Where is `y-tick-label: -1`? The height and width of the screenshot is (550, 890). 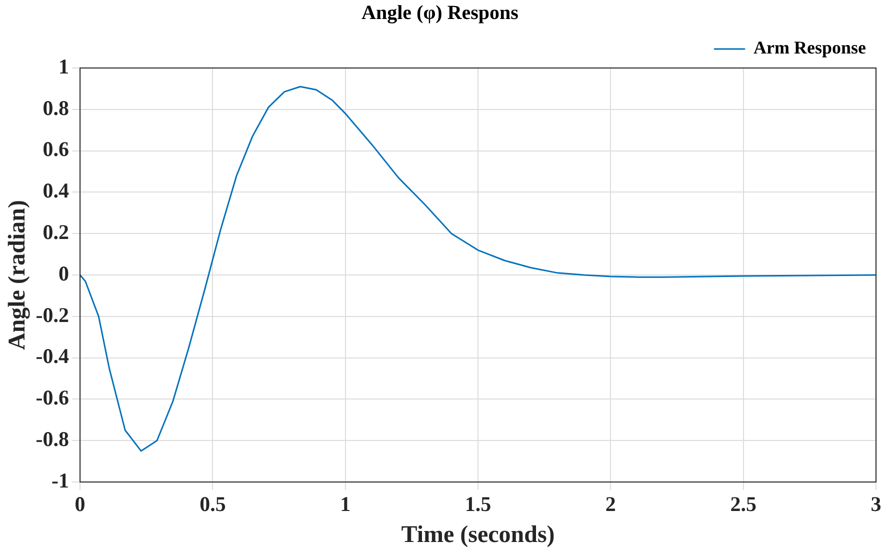 y-tick-label: -1 is located at coordinates (61, 480).